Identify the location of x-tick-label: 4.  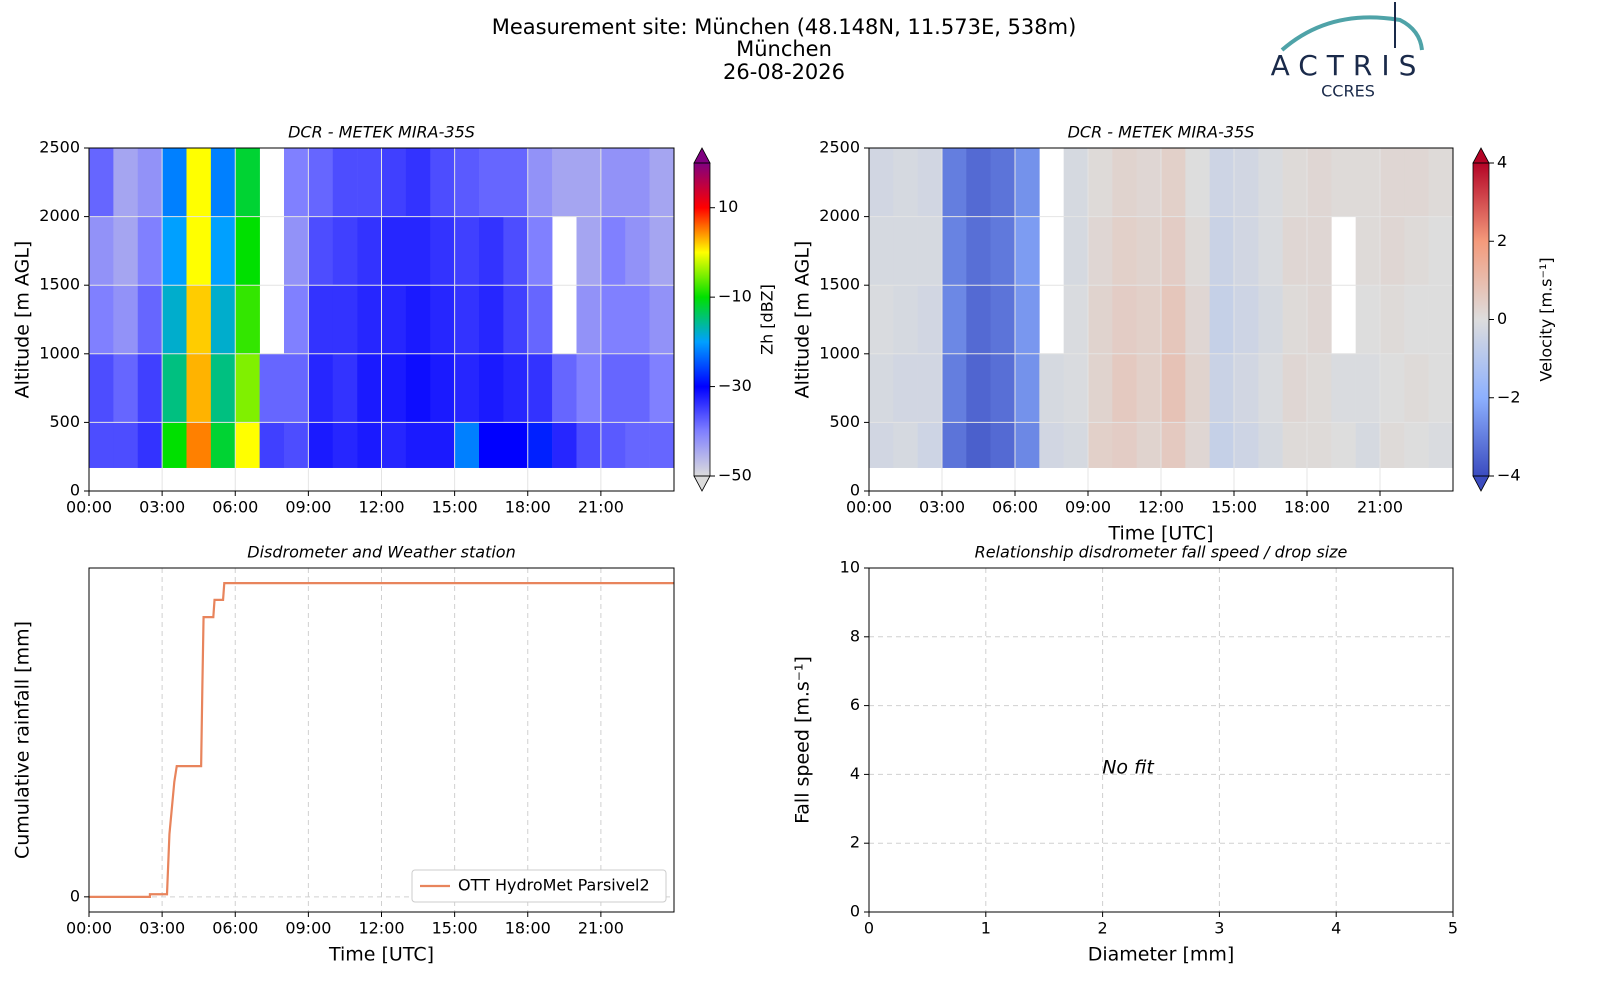
(1336, 928).